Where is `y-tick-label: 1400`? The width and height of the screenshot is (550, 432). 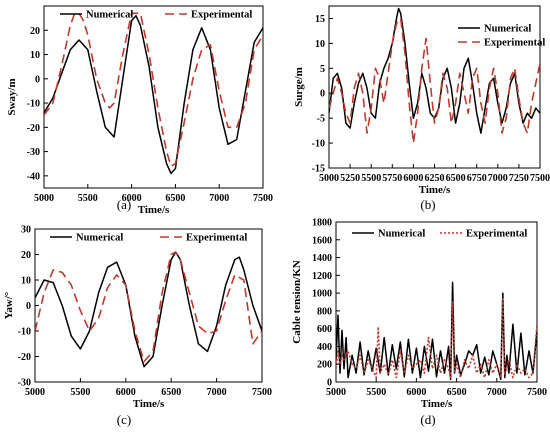
y-tick-label: 1400 is located at coordinates (322, 258).